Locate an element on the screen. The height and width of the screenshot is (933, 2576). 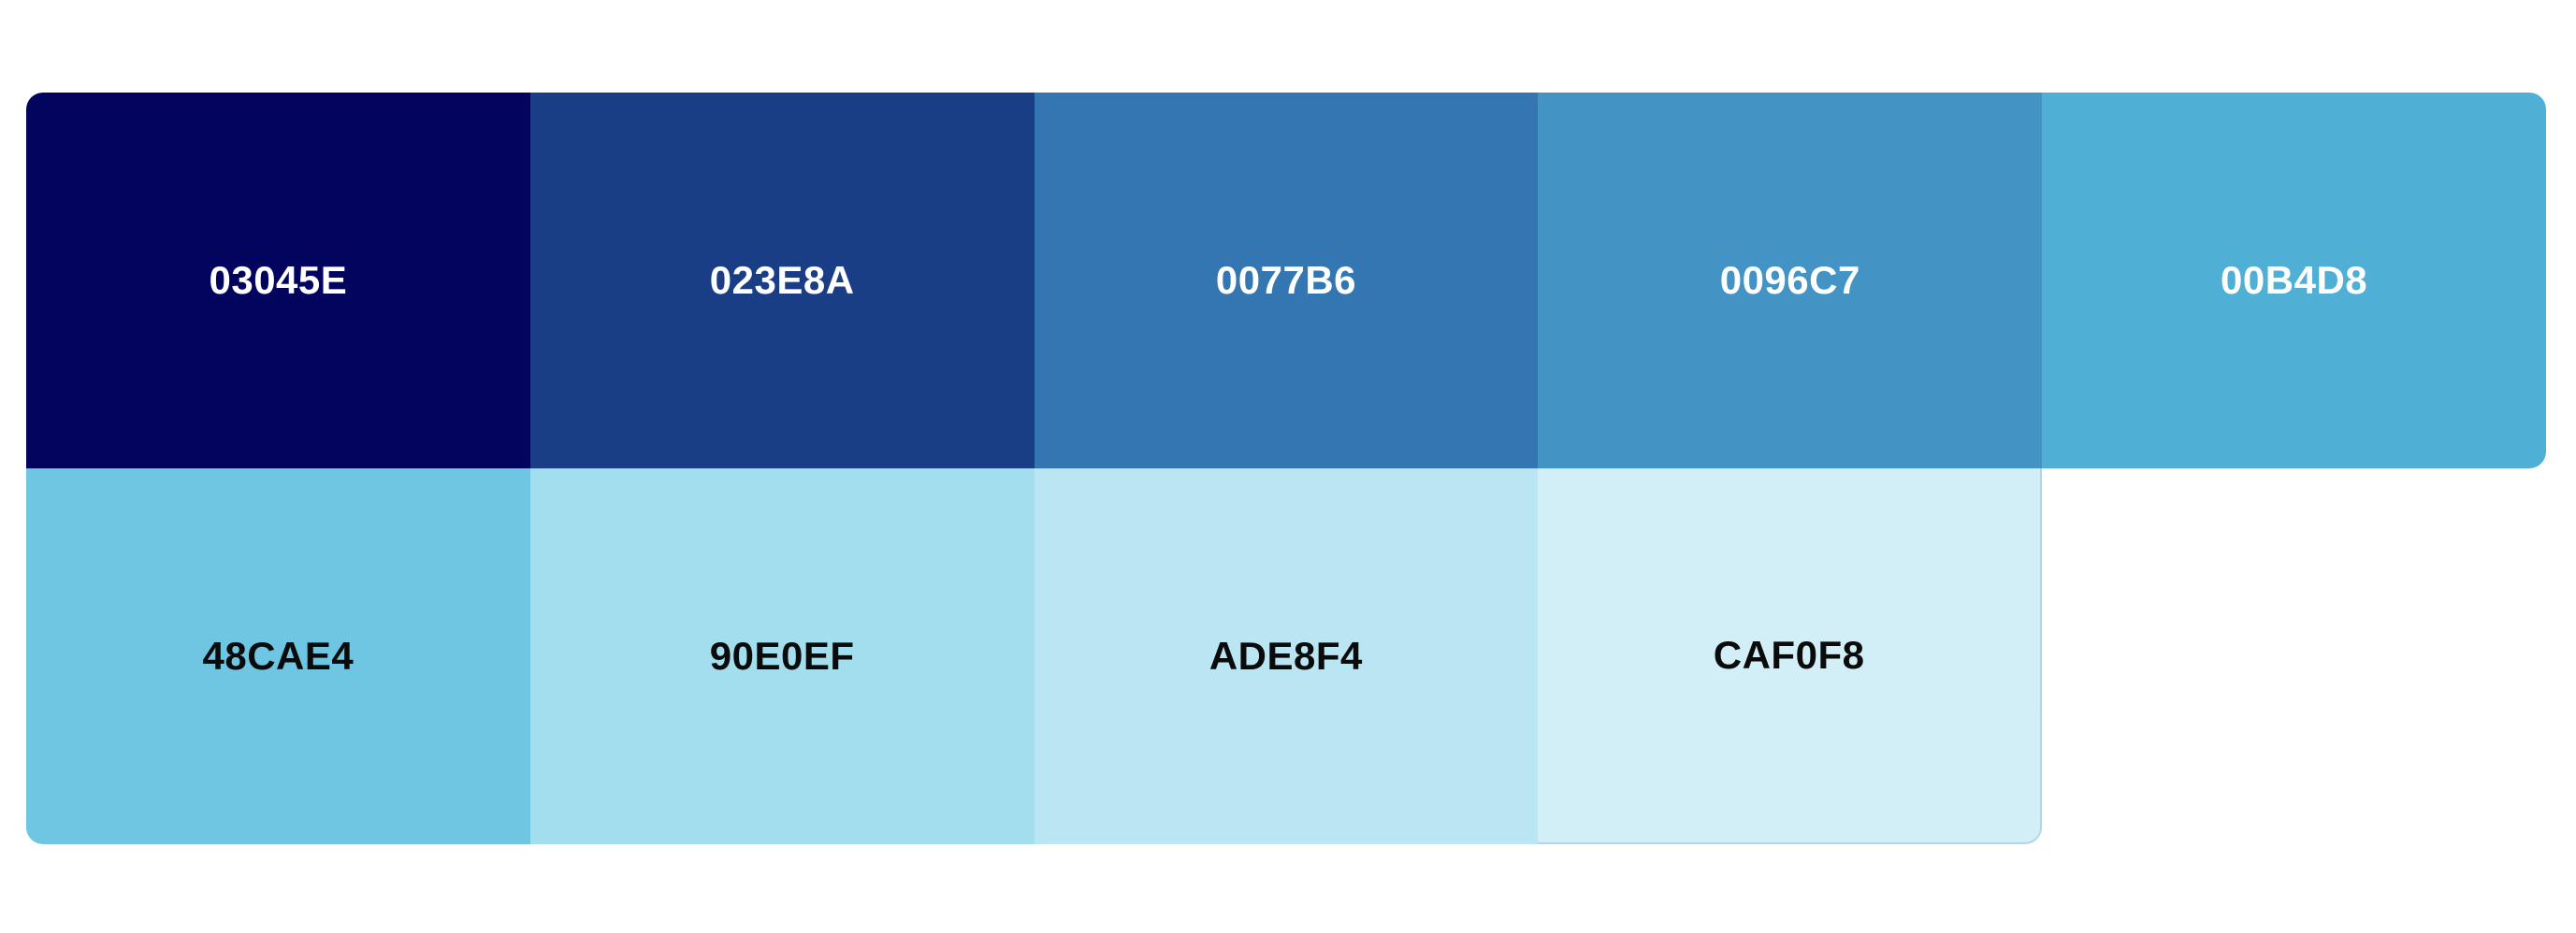
swatch-caf0f8: CAF0F8 is located at coordinates (1790, 656).